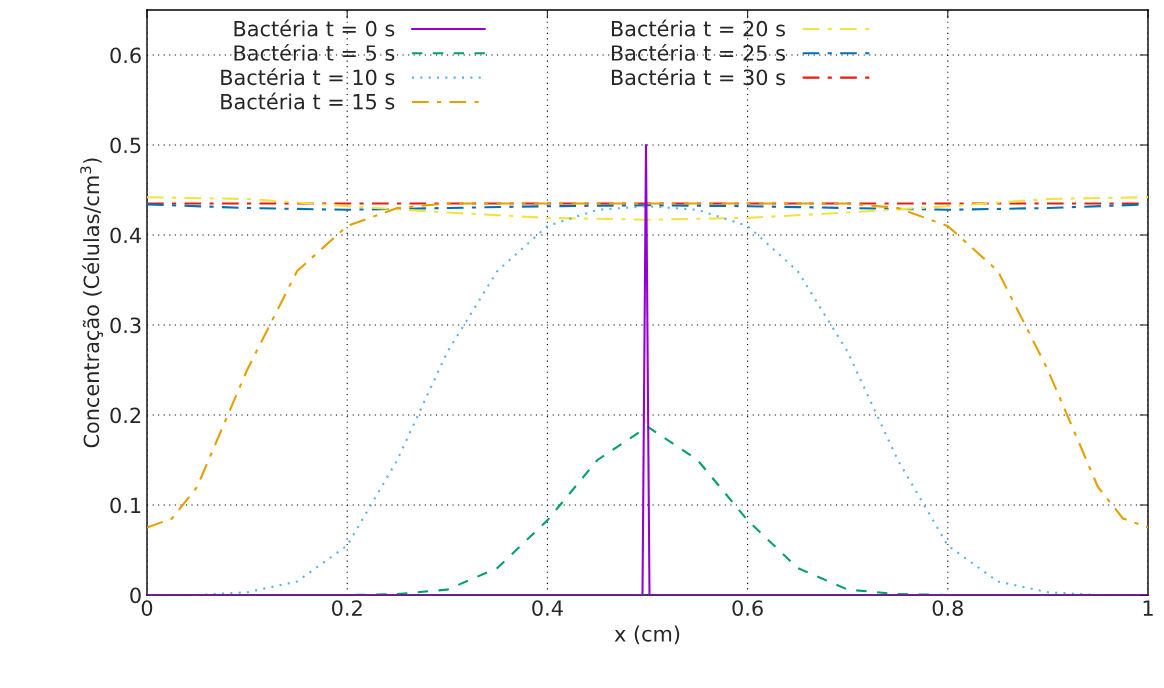 This screenshot has width=1164, height=688. Describe the element at coordinates (125, 235) in the screenshot. I see `y-tick-label: 0.4` at that location.